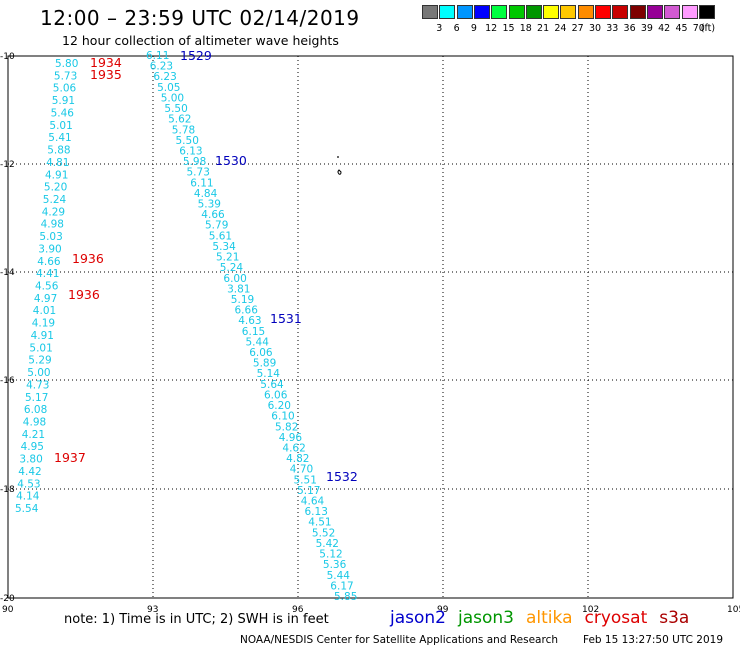 This screenshot has width=740, height=650. I want to click on color-label: 24, so click(560, 28).